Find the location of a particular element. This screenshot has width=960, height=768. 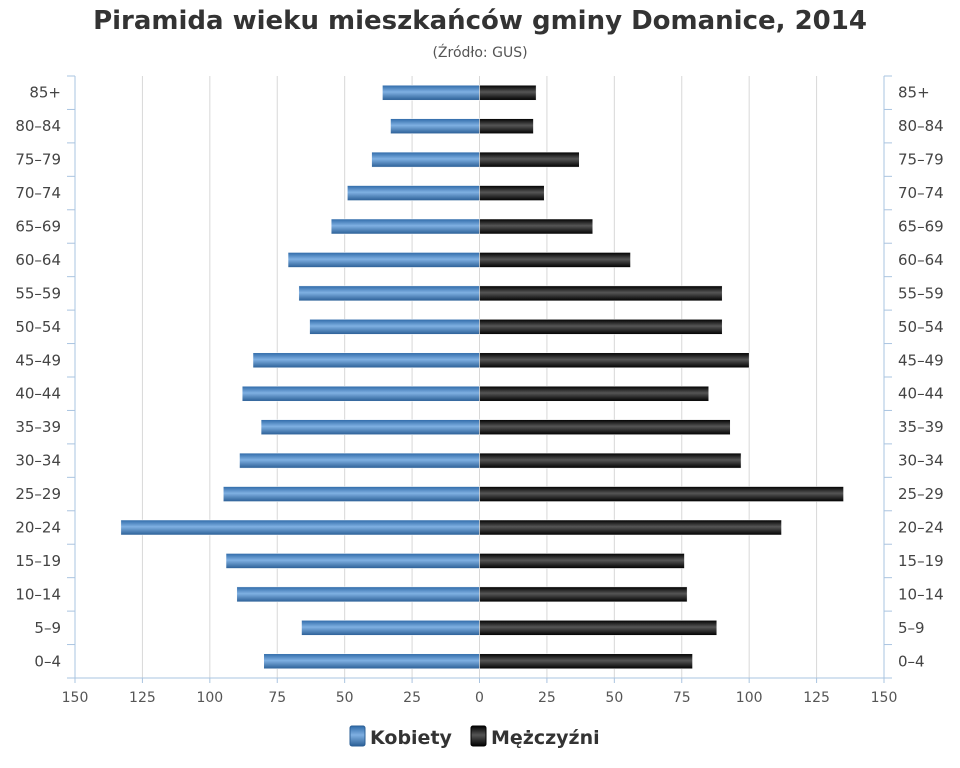

category-label-left: 15–19 is located at coordinates (38, 561).